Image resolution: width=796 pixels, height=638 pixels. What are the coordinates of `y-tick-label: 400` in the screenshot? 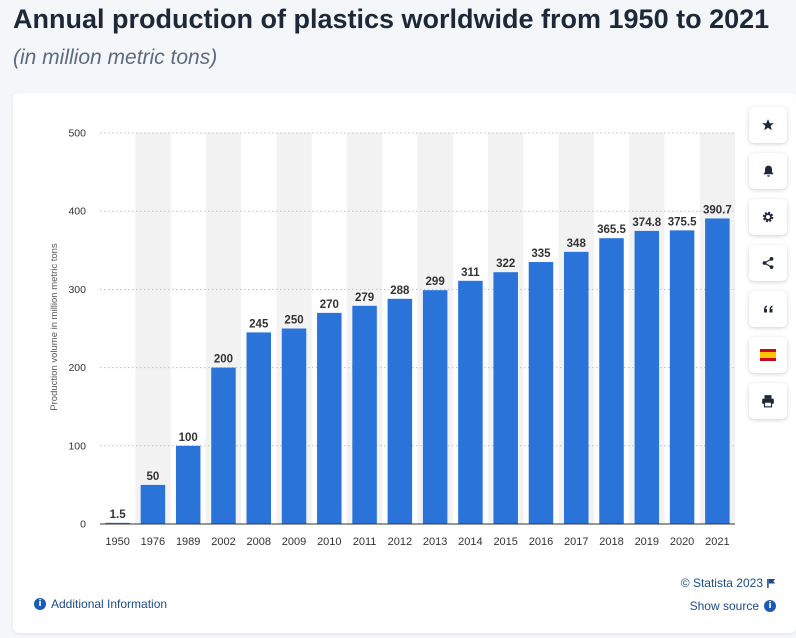 It's located at (77, 212).